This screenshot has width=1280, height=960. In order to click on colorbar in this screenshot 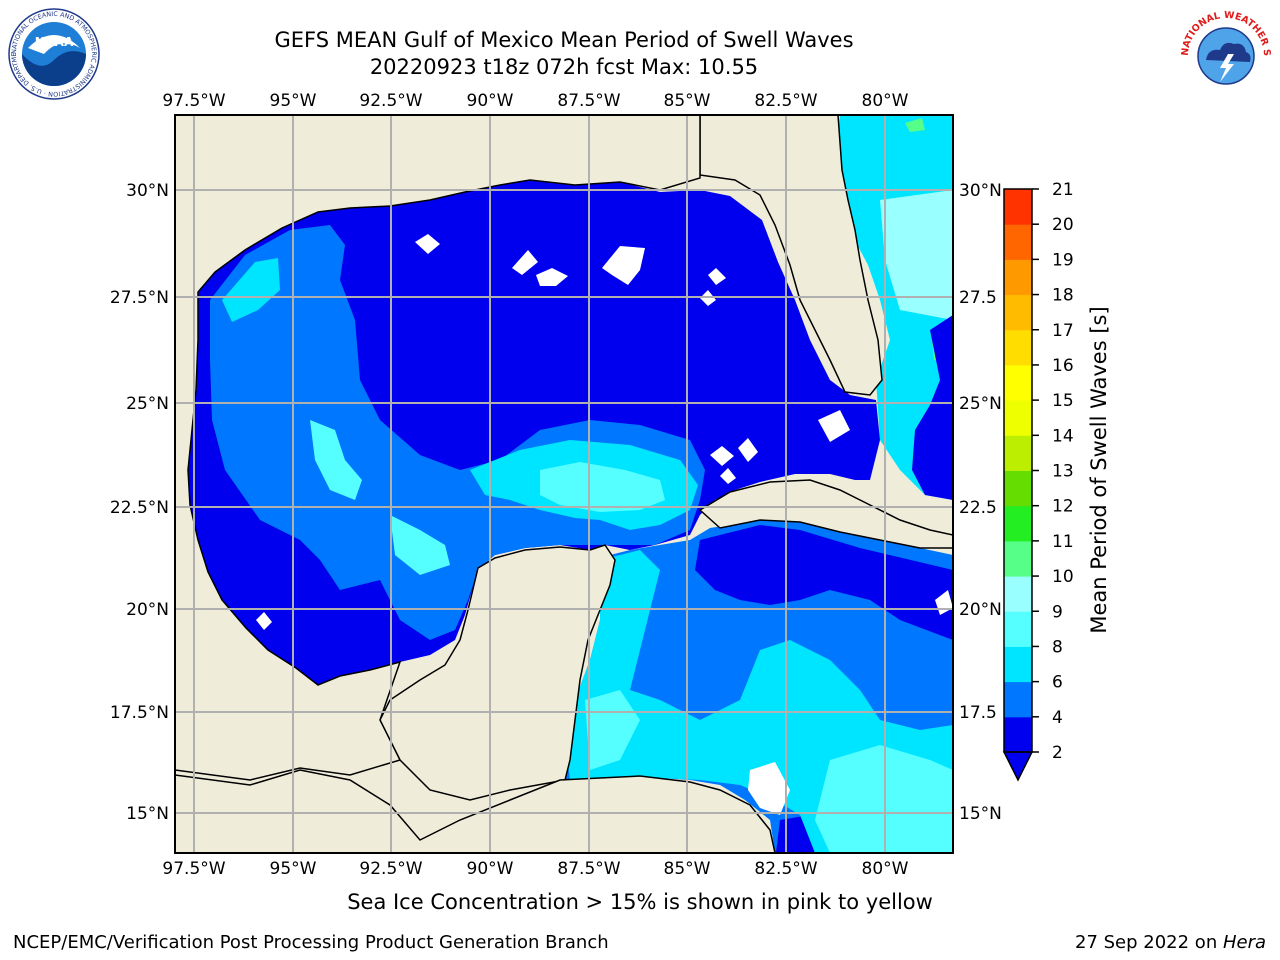, I will do `click(1018, 471)`.